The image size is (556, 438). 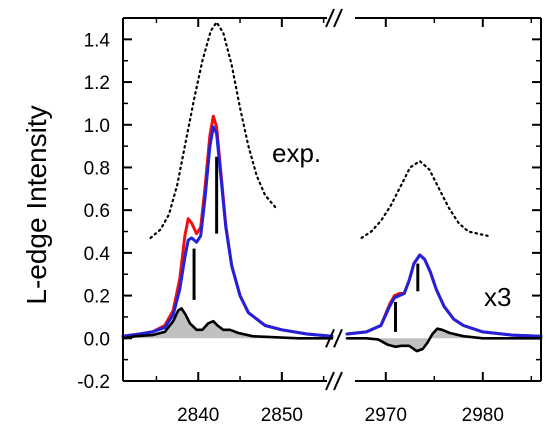 I want to click on y-tick-label: 1.2, so click(x=97, y=83).